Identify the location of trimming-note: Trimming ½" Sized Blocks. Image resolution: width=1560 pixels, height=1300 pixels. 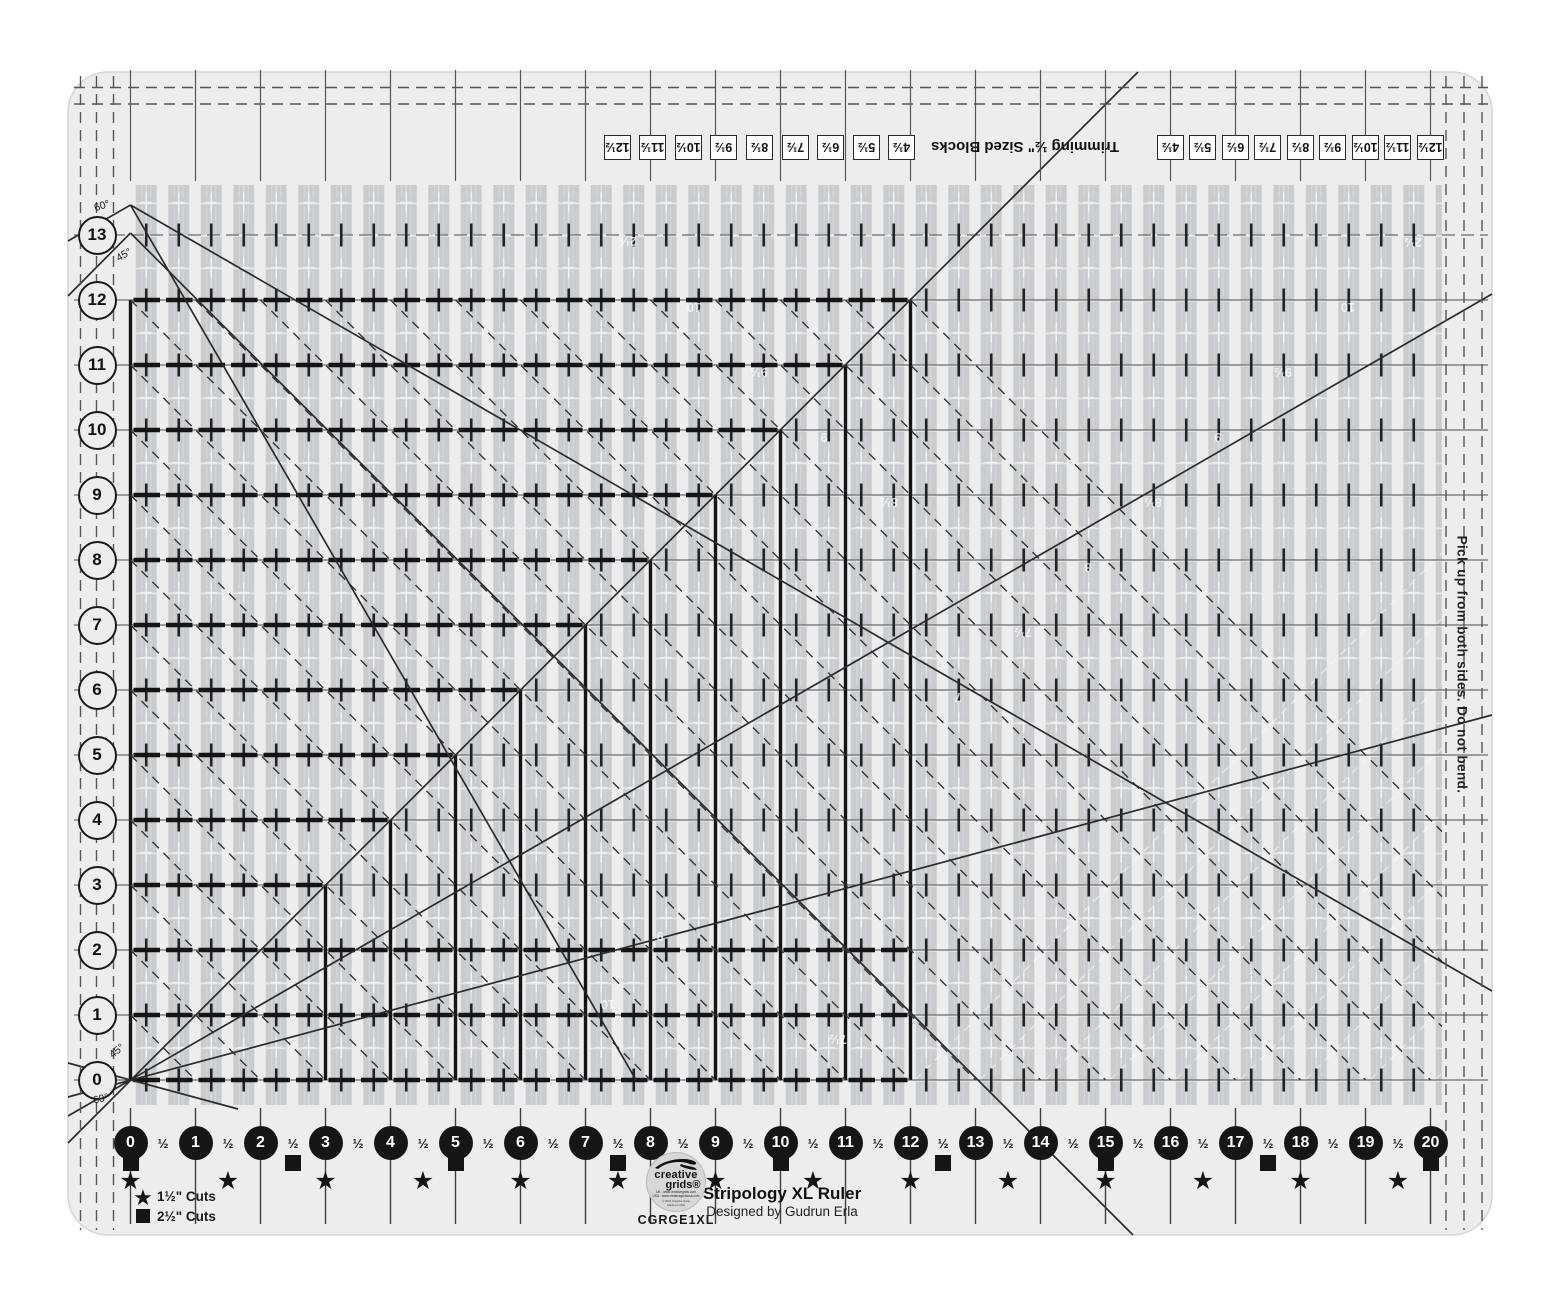
(1025, 146).